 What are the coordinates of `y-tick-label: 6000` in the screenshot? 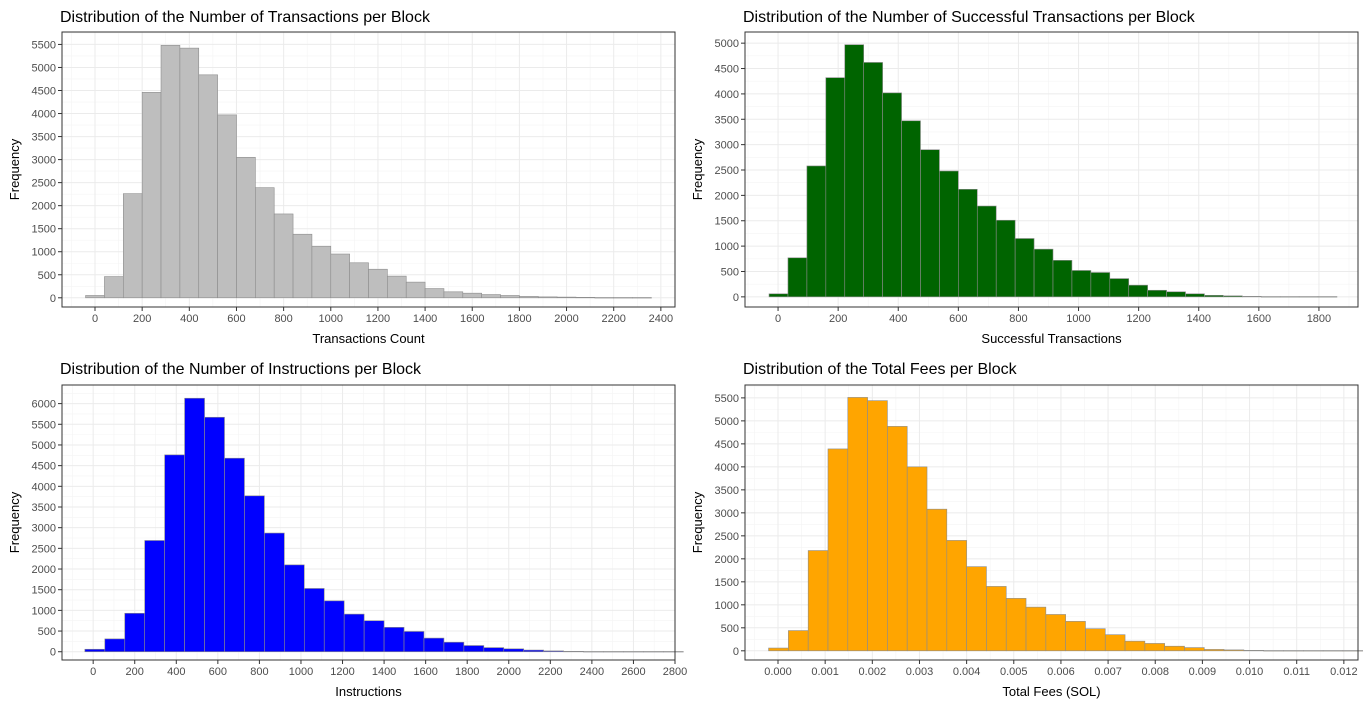 It's located at (44, 405).